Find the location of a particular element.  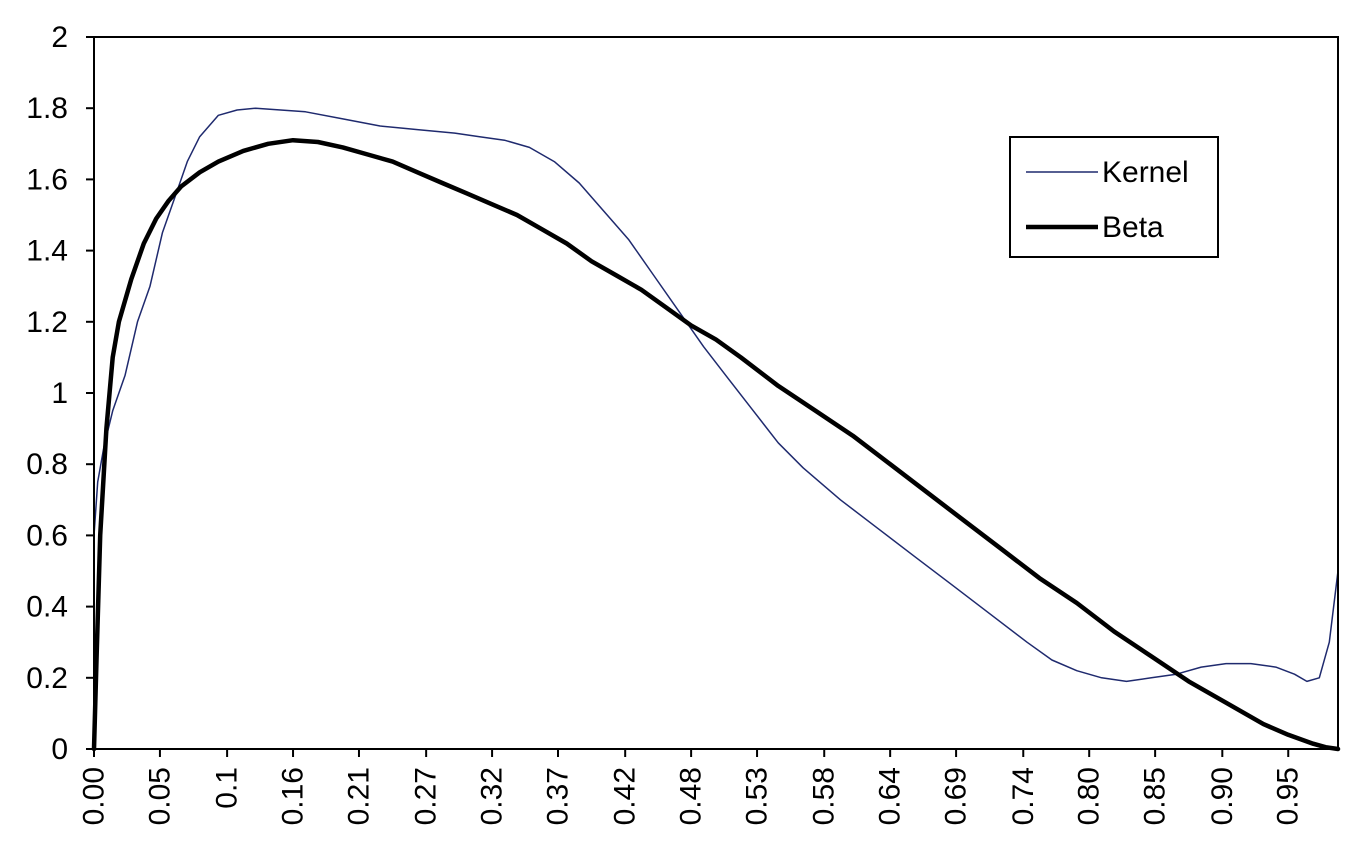

y-tick-label: 0.2 is located at coordinates (47, 678).